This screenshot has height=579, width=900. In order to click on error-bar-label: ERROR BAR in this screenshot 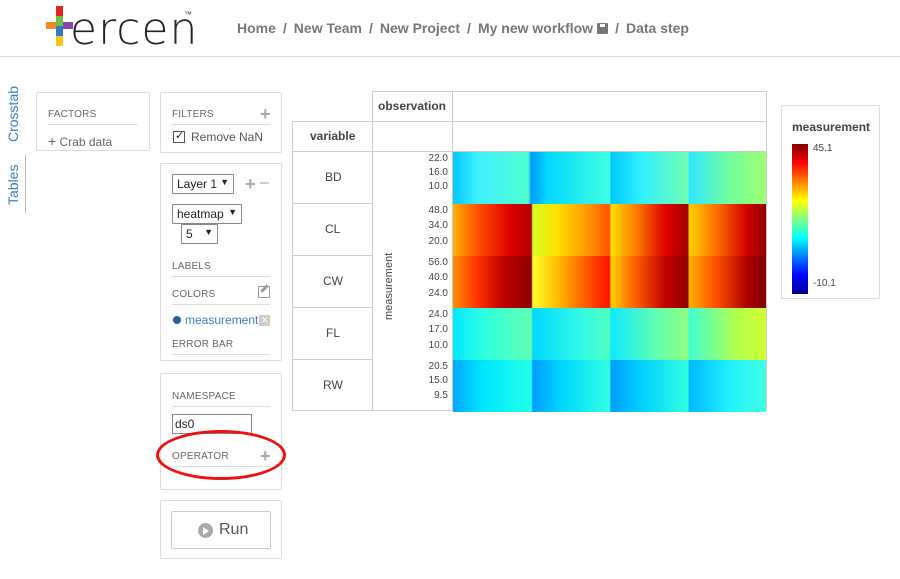, I will do `click(221, 347)`.